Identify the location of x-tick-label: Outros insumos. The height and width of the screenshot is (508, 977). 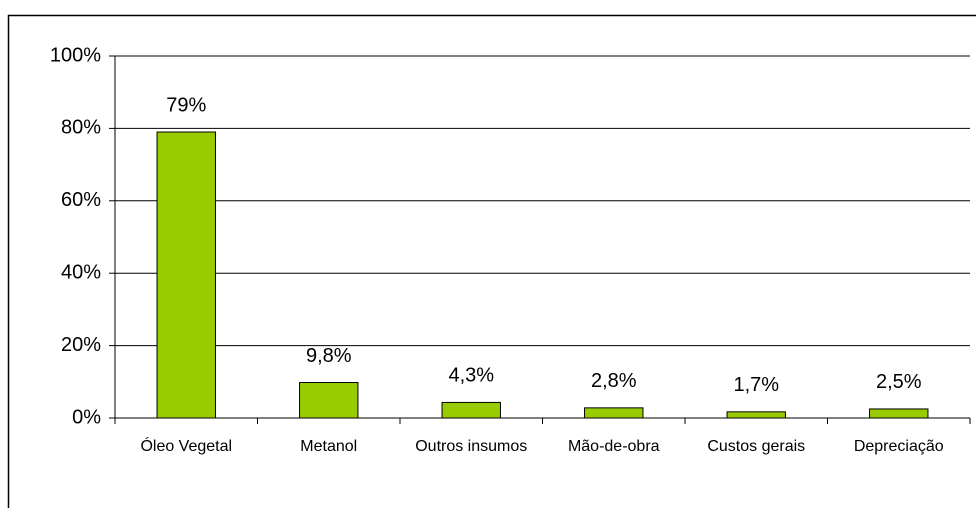
(471, 446).